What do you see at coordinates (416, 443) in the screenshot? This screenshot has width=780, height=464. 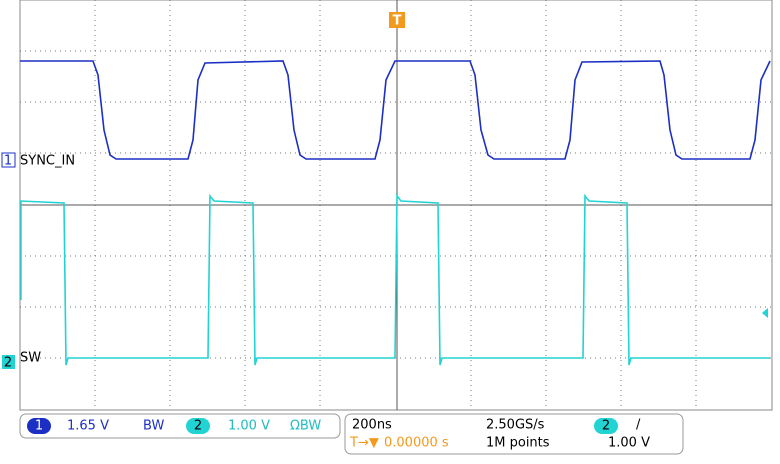 I see `trig-position: 0.00000 s` at bounding box center [416, 443].